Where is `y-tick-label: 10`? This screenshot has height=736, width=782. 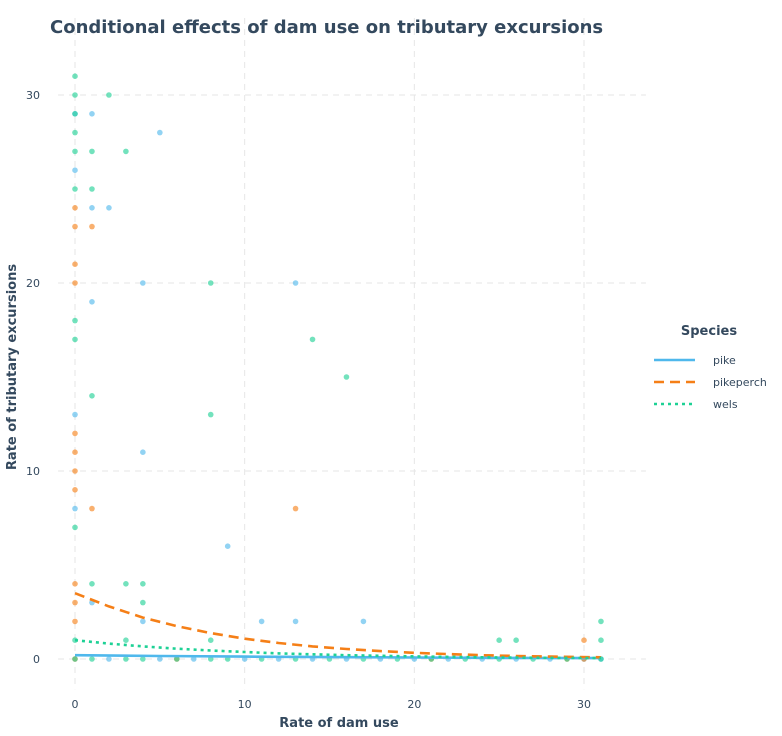 y-tick-label: 10 is located at coordinates (33, 471).